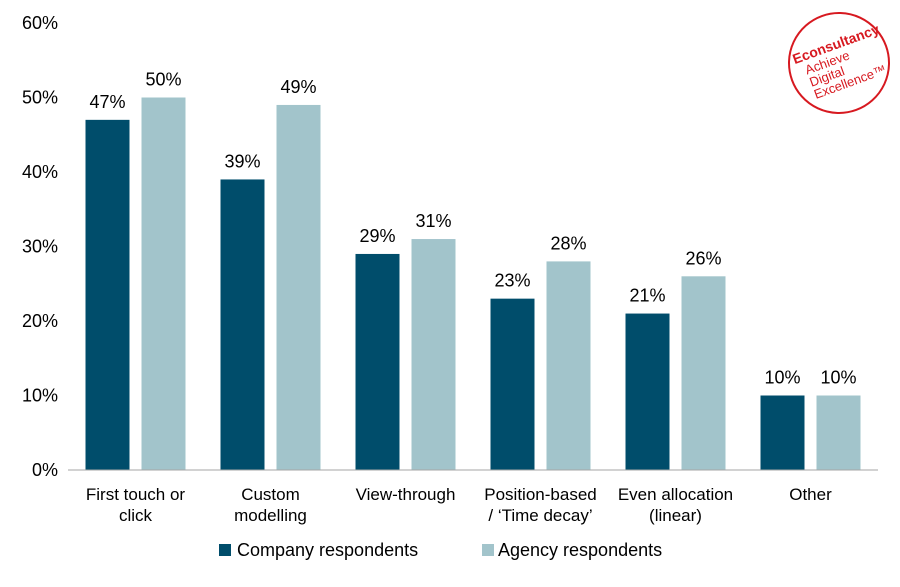  What do you see at coordinates (540, 494) in the screenshot?
I see `x-tick-label: Position-based` at bounding box center [540, 494].